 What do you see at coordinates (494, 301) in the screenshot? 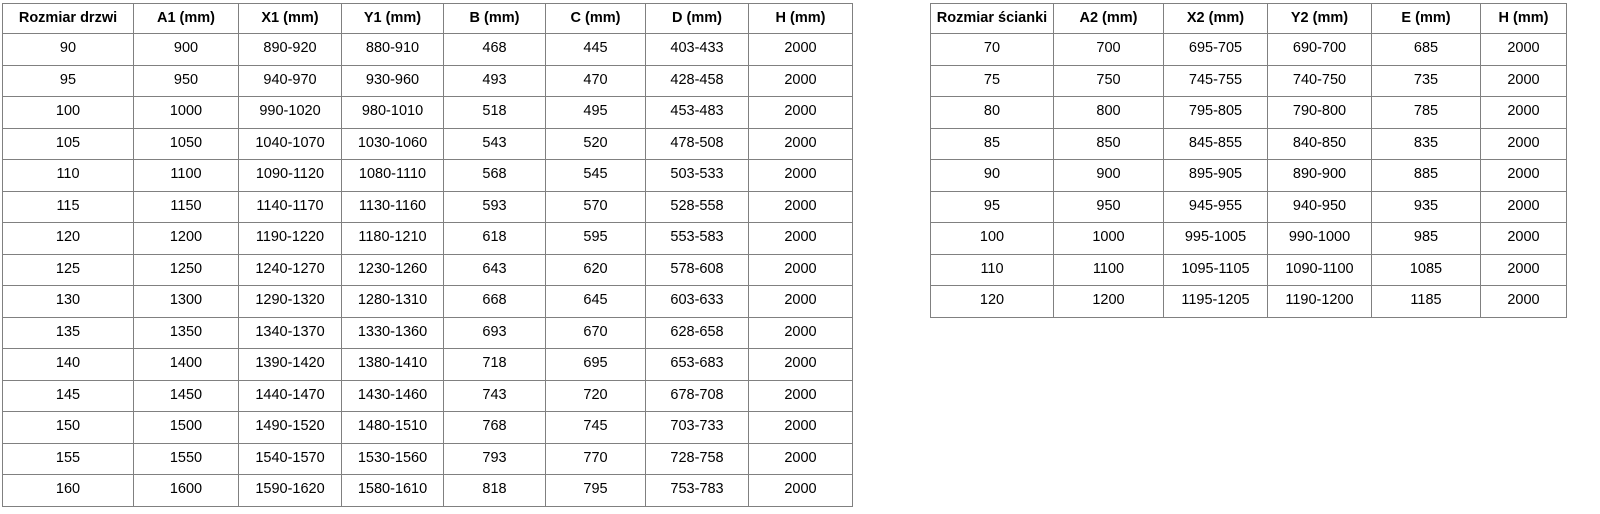
I see `table-cell: 668` at bounding box center [494, 301].